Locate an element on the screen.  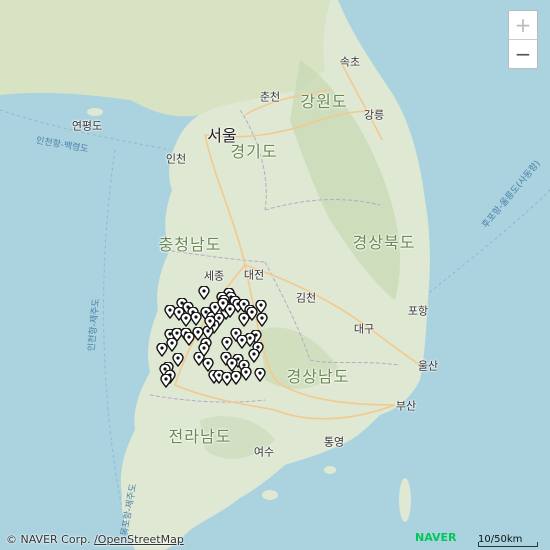
chuncheon-label: 춘천 is located at coordinates (270, 97).